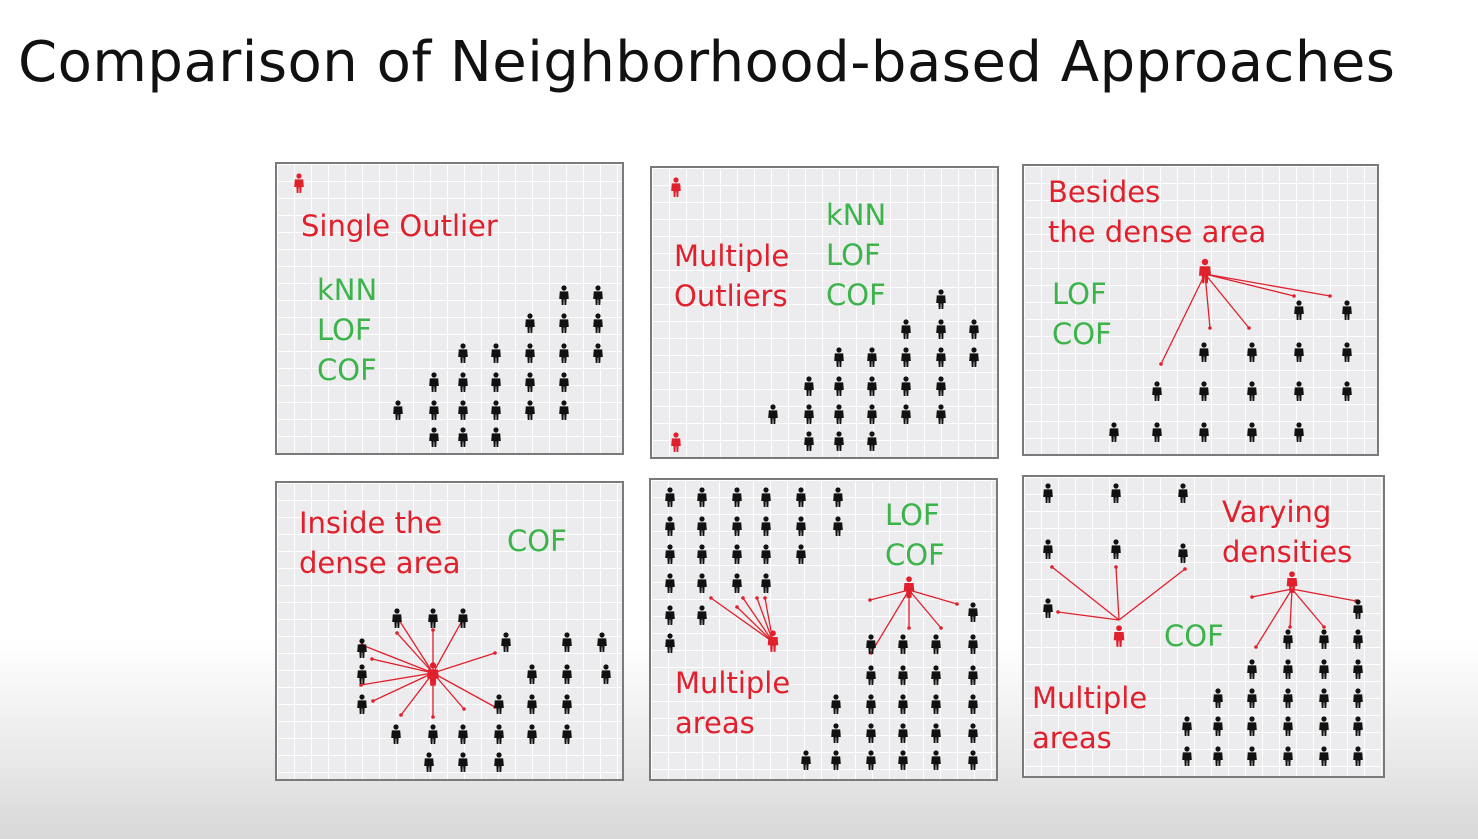  I want to click on panel-5-figure, so click(821, 628).